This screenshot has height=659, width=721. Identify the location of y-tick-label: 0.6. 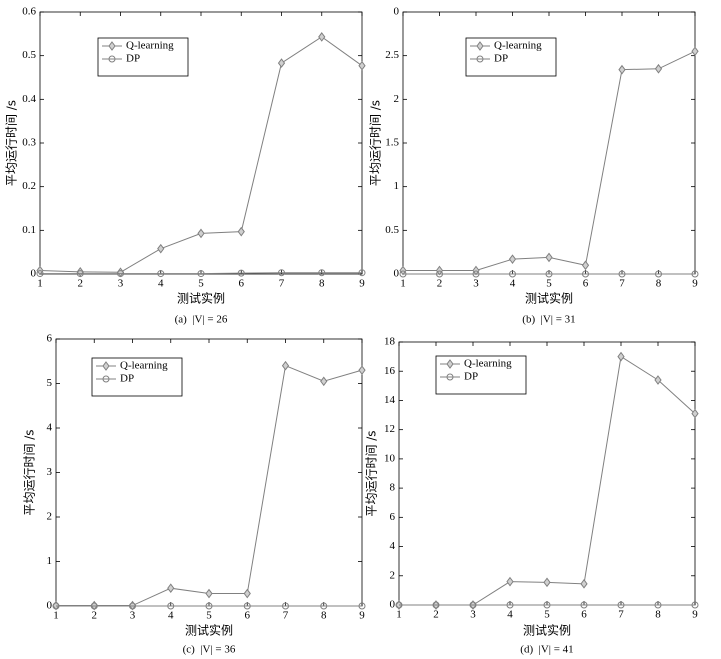
(29, 12).